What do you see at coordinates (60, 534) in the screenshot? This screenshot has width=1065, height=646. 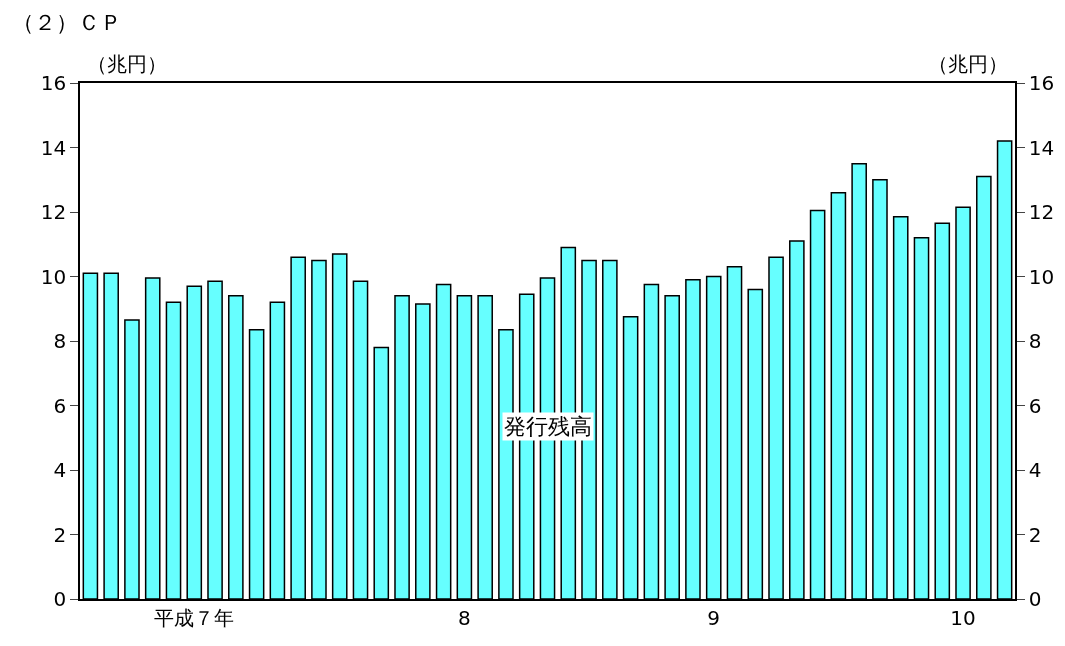 I see `y-tick-label: 2` at bounding box center [60, 534].